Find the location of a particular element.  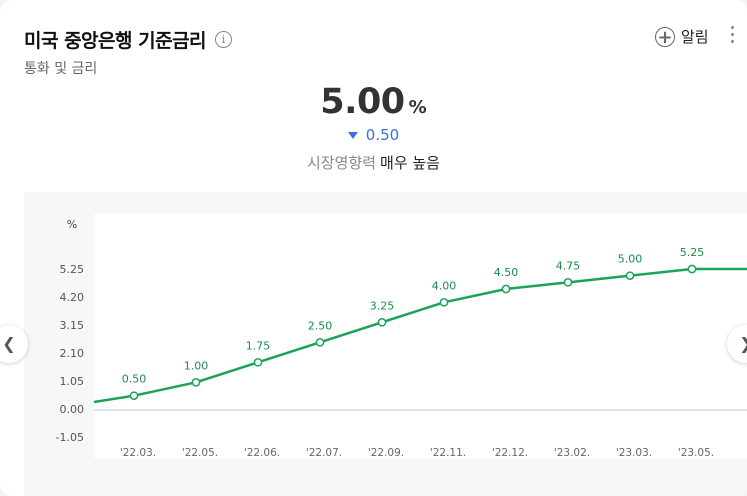

x-tick-label: '22.06. is located at coordinates (262, 453).